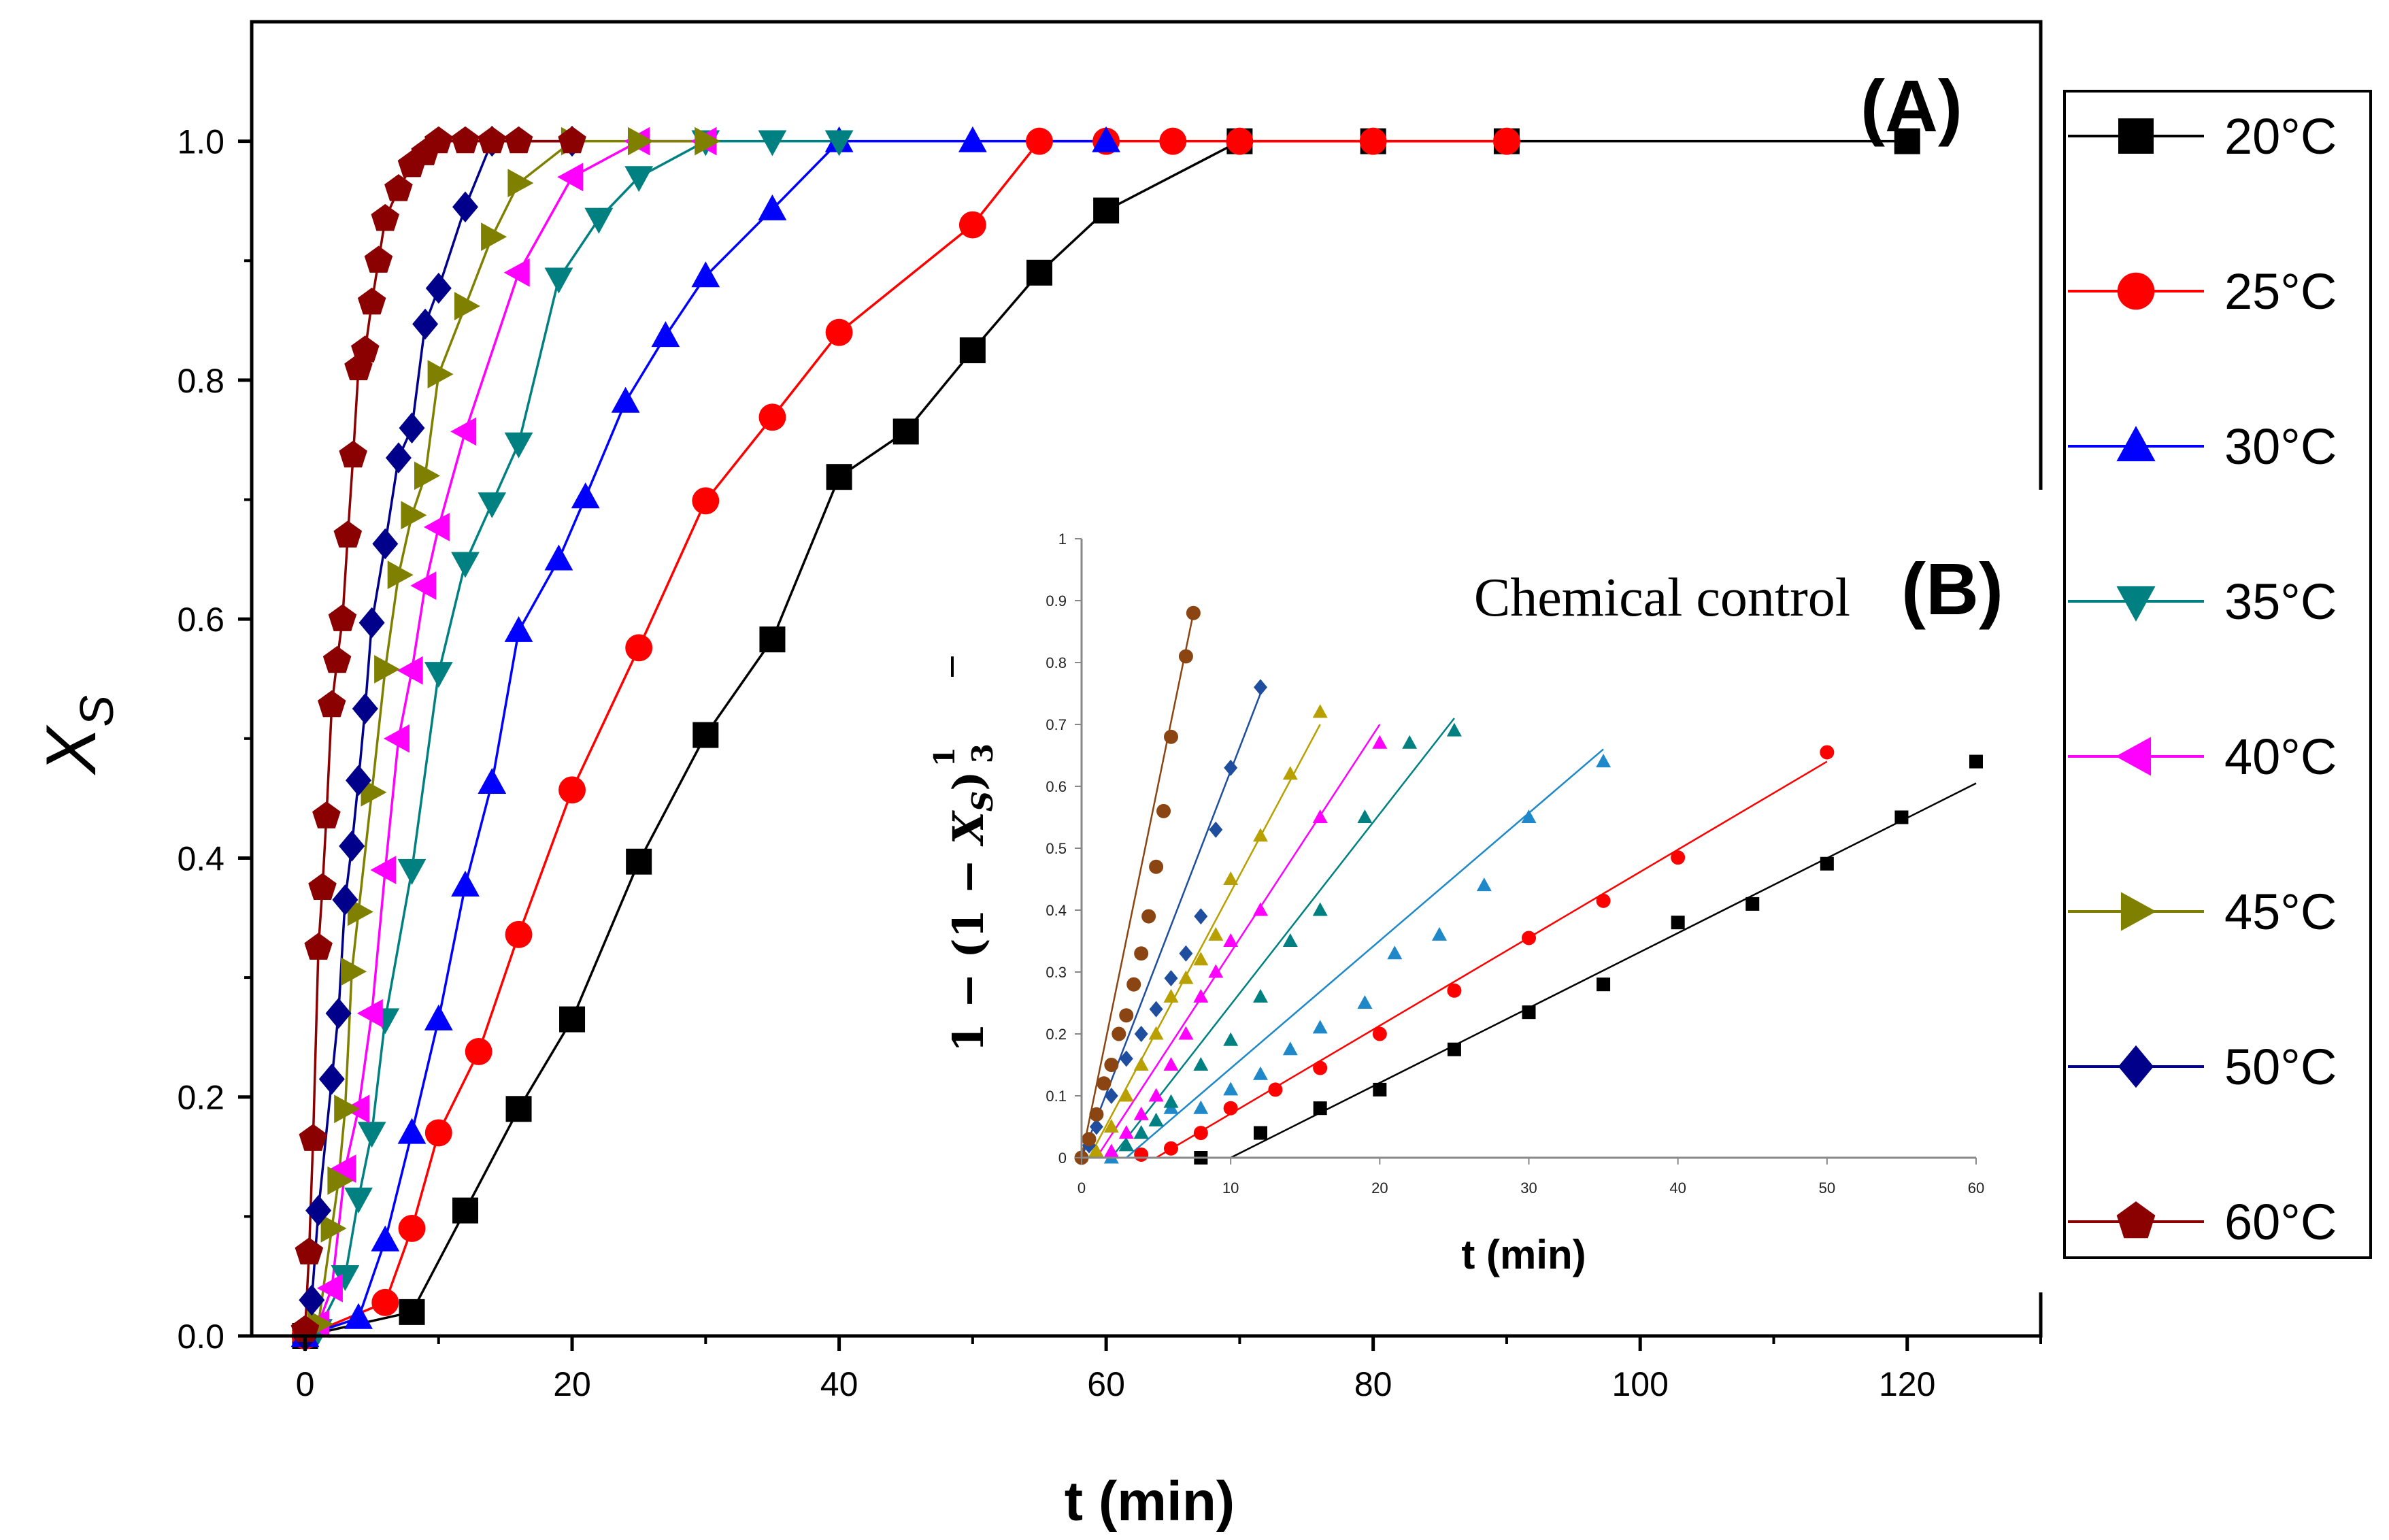 The width and height of the screenshot is (2389, 1540). What do you see at coordinates (216, 689) in the screenshot?
I see `main-y-axis: 0.0 0.2 0.4 0.6 0.8 1.0` at bounding box center [216, 689].